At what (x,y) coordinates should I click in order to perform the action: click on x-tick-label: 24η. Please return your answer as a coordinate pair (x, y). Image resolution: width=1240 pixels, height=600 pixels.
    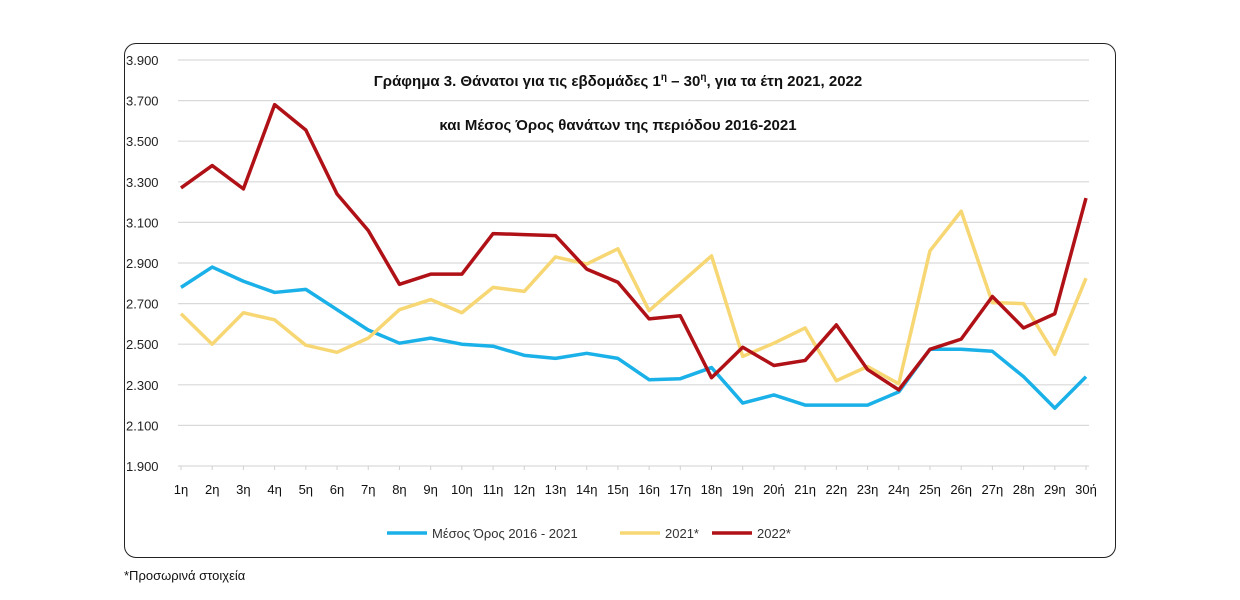
    Looking at the image, I should click on (899, 489).